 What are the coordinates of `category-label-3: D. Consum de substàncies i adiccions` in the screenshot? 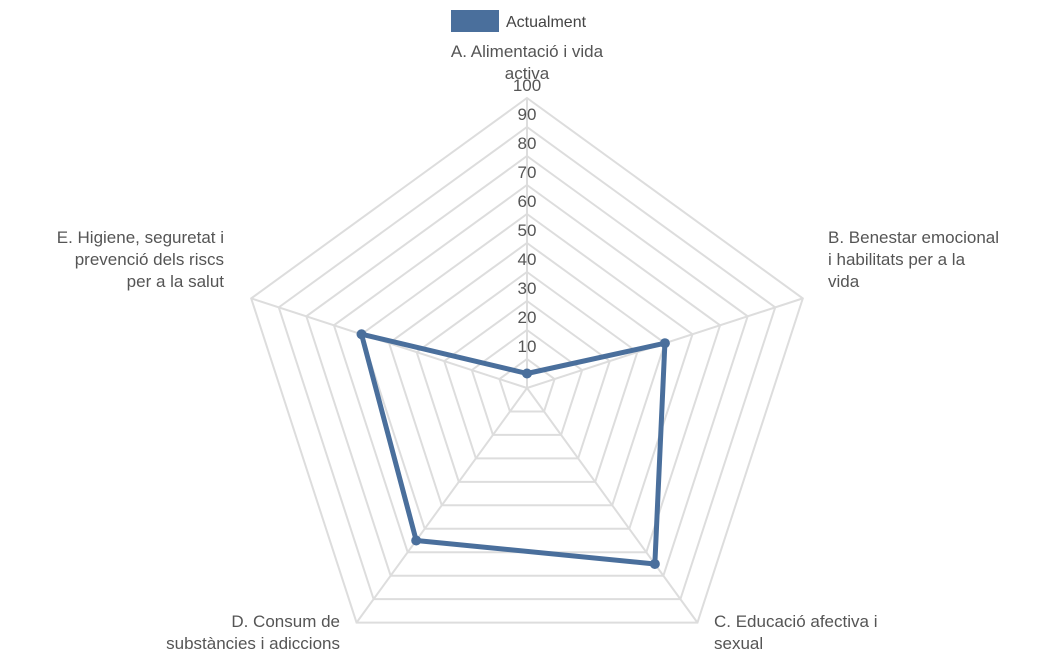 It's located at (253, 632).